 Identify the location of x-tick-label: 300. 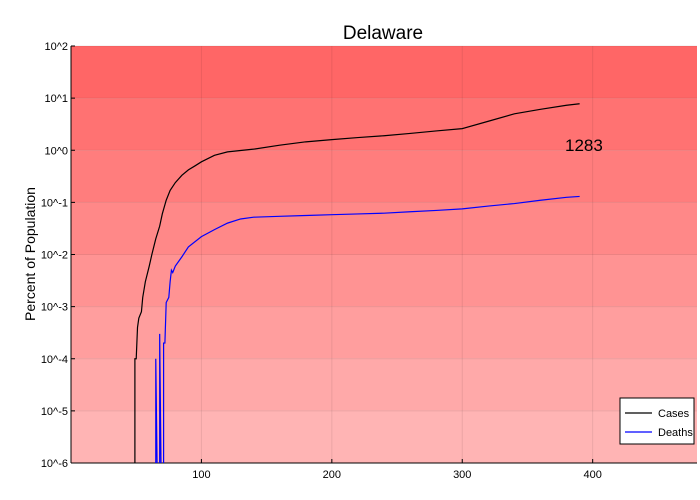
(462, 475).